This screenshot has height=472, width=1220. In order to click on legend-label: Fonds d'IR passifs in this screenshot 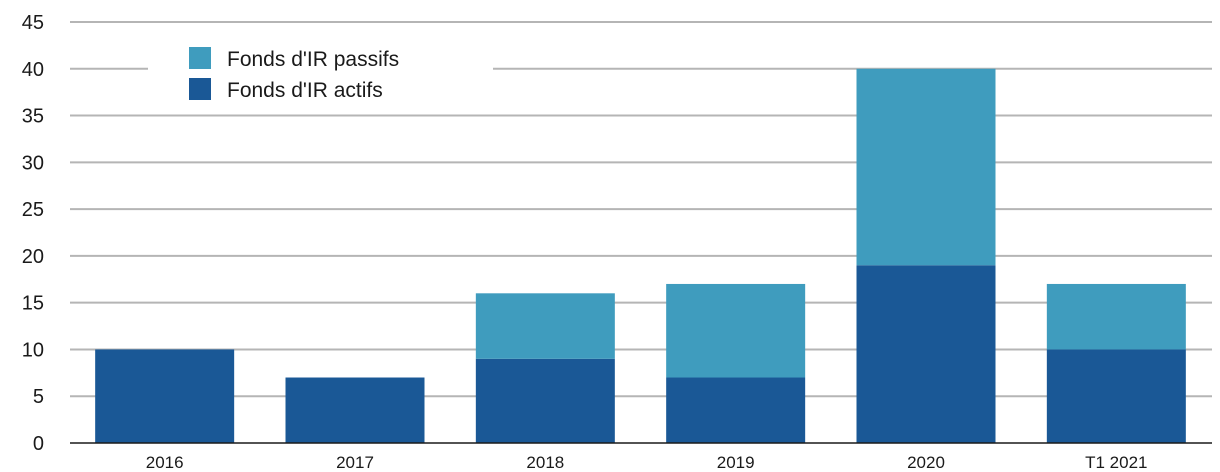, I will do `click(313, 59)`.